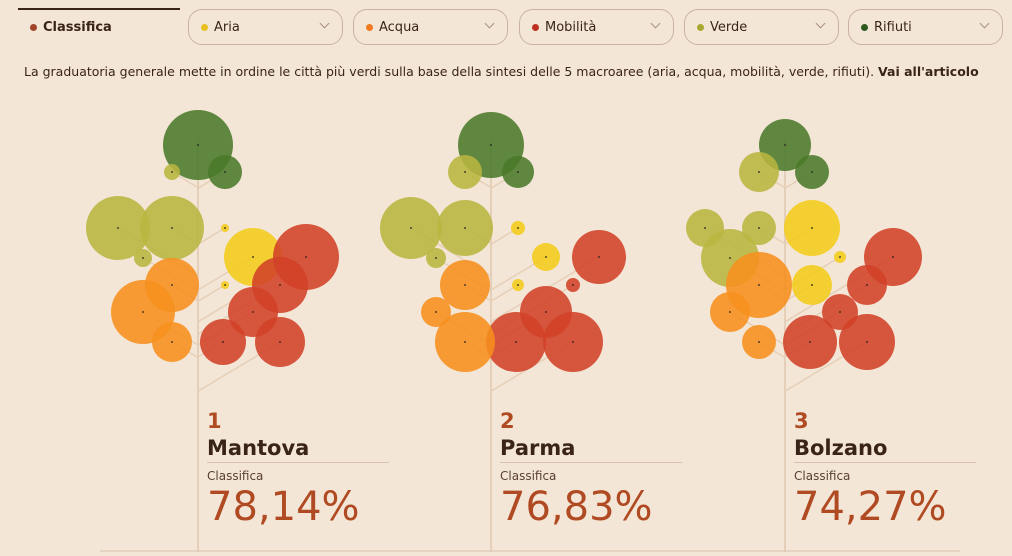 The height and width of the screenshot is (556, 1012). Describe the element at coordinates (870, 507) in the screenshot. I see `score: 74,27%` at that location.